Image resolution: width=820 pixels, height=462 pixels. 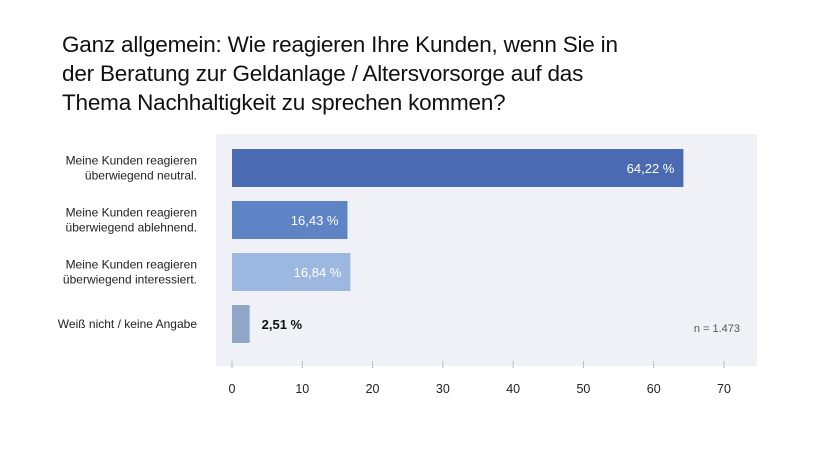 What do you see at coordinates (724, 389) in the screenshot?
I see `x-tick-label: 70` at bounding box center [724, 389].